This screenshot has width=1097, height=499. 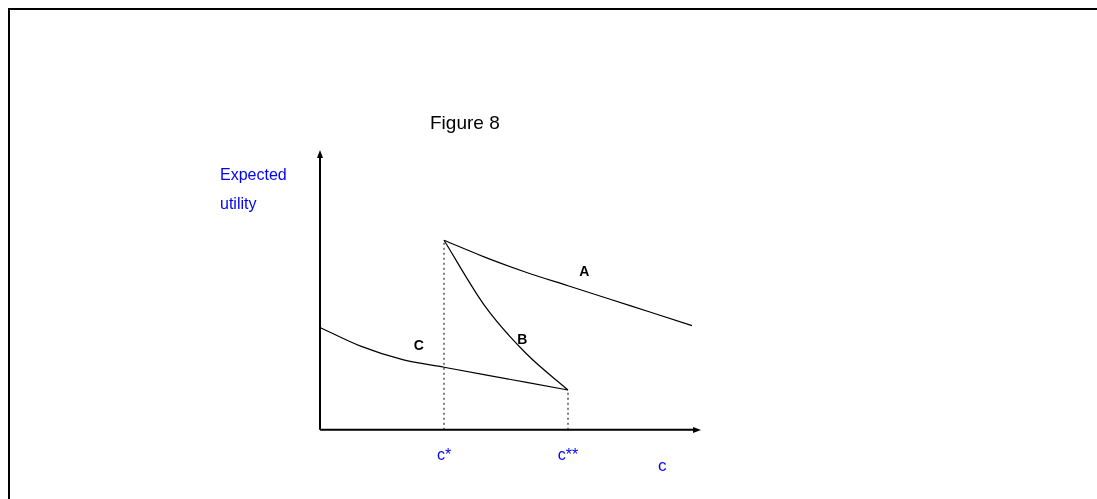 What do you see at coordinates (522, 338) in the screenshot?
I see `series-label: B` at bounding box center [522, 338].